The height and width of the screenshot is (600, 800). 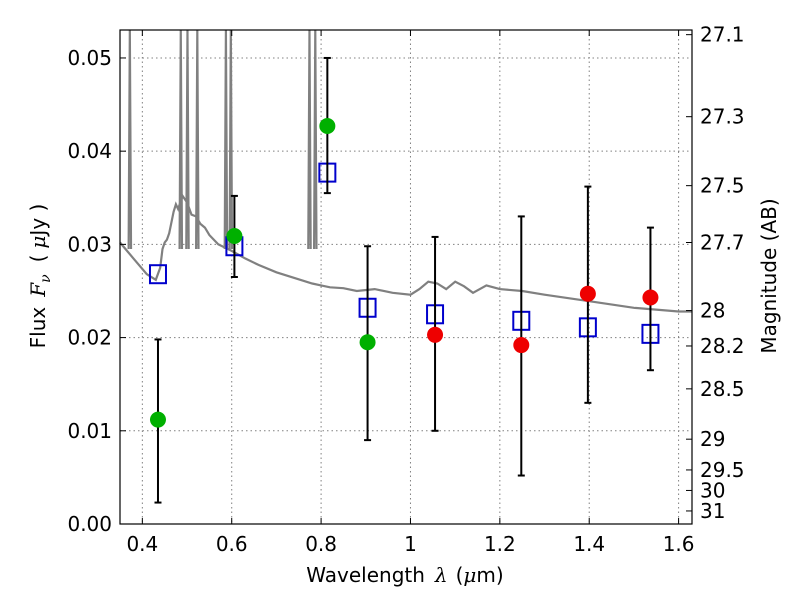 What do you see at coordinates (679, 544) in the screenshot?
I see `x-tick-label: 1.6` at bounding box center [679, 544].